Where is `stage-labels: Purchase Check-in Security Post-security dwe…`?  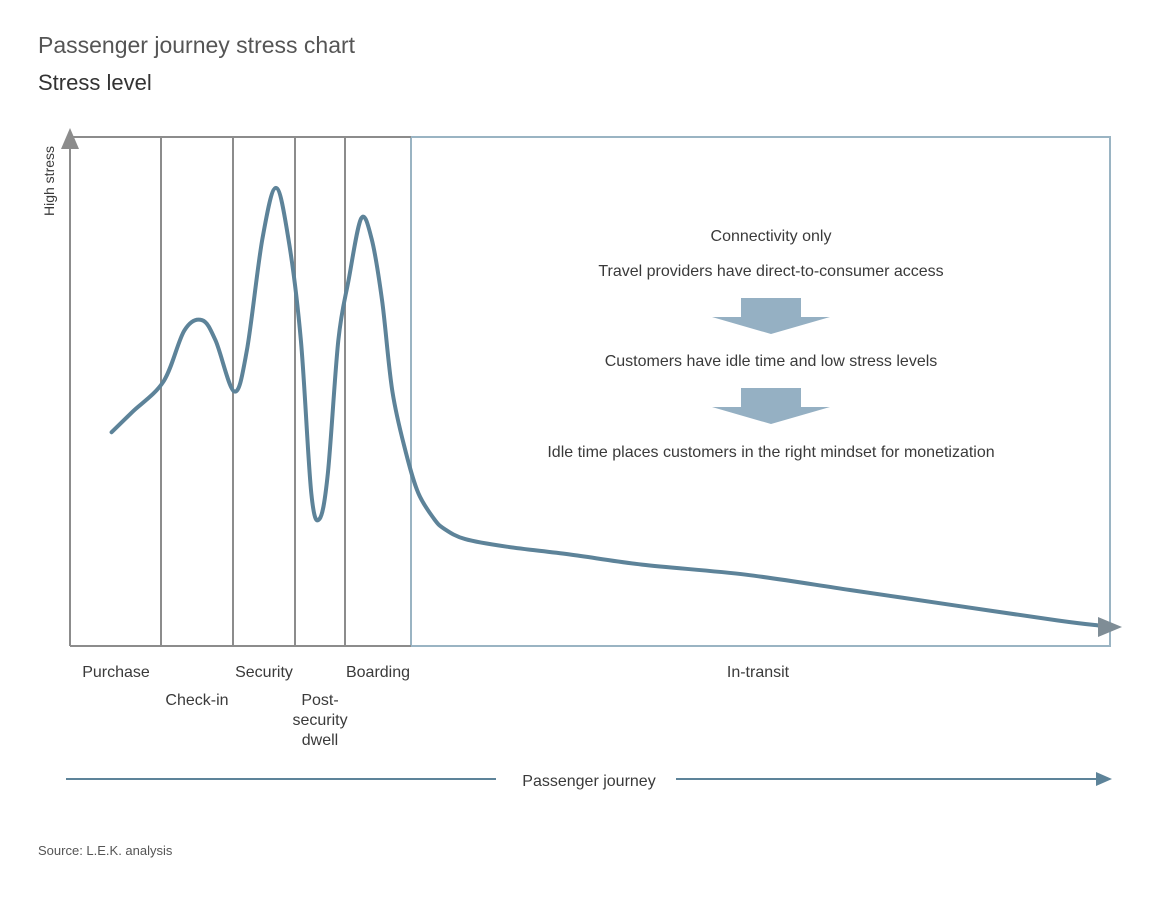 stage-labels: Purchase Check-in Security Post-security dwe… is located at coordinates (435, 706).